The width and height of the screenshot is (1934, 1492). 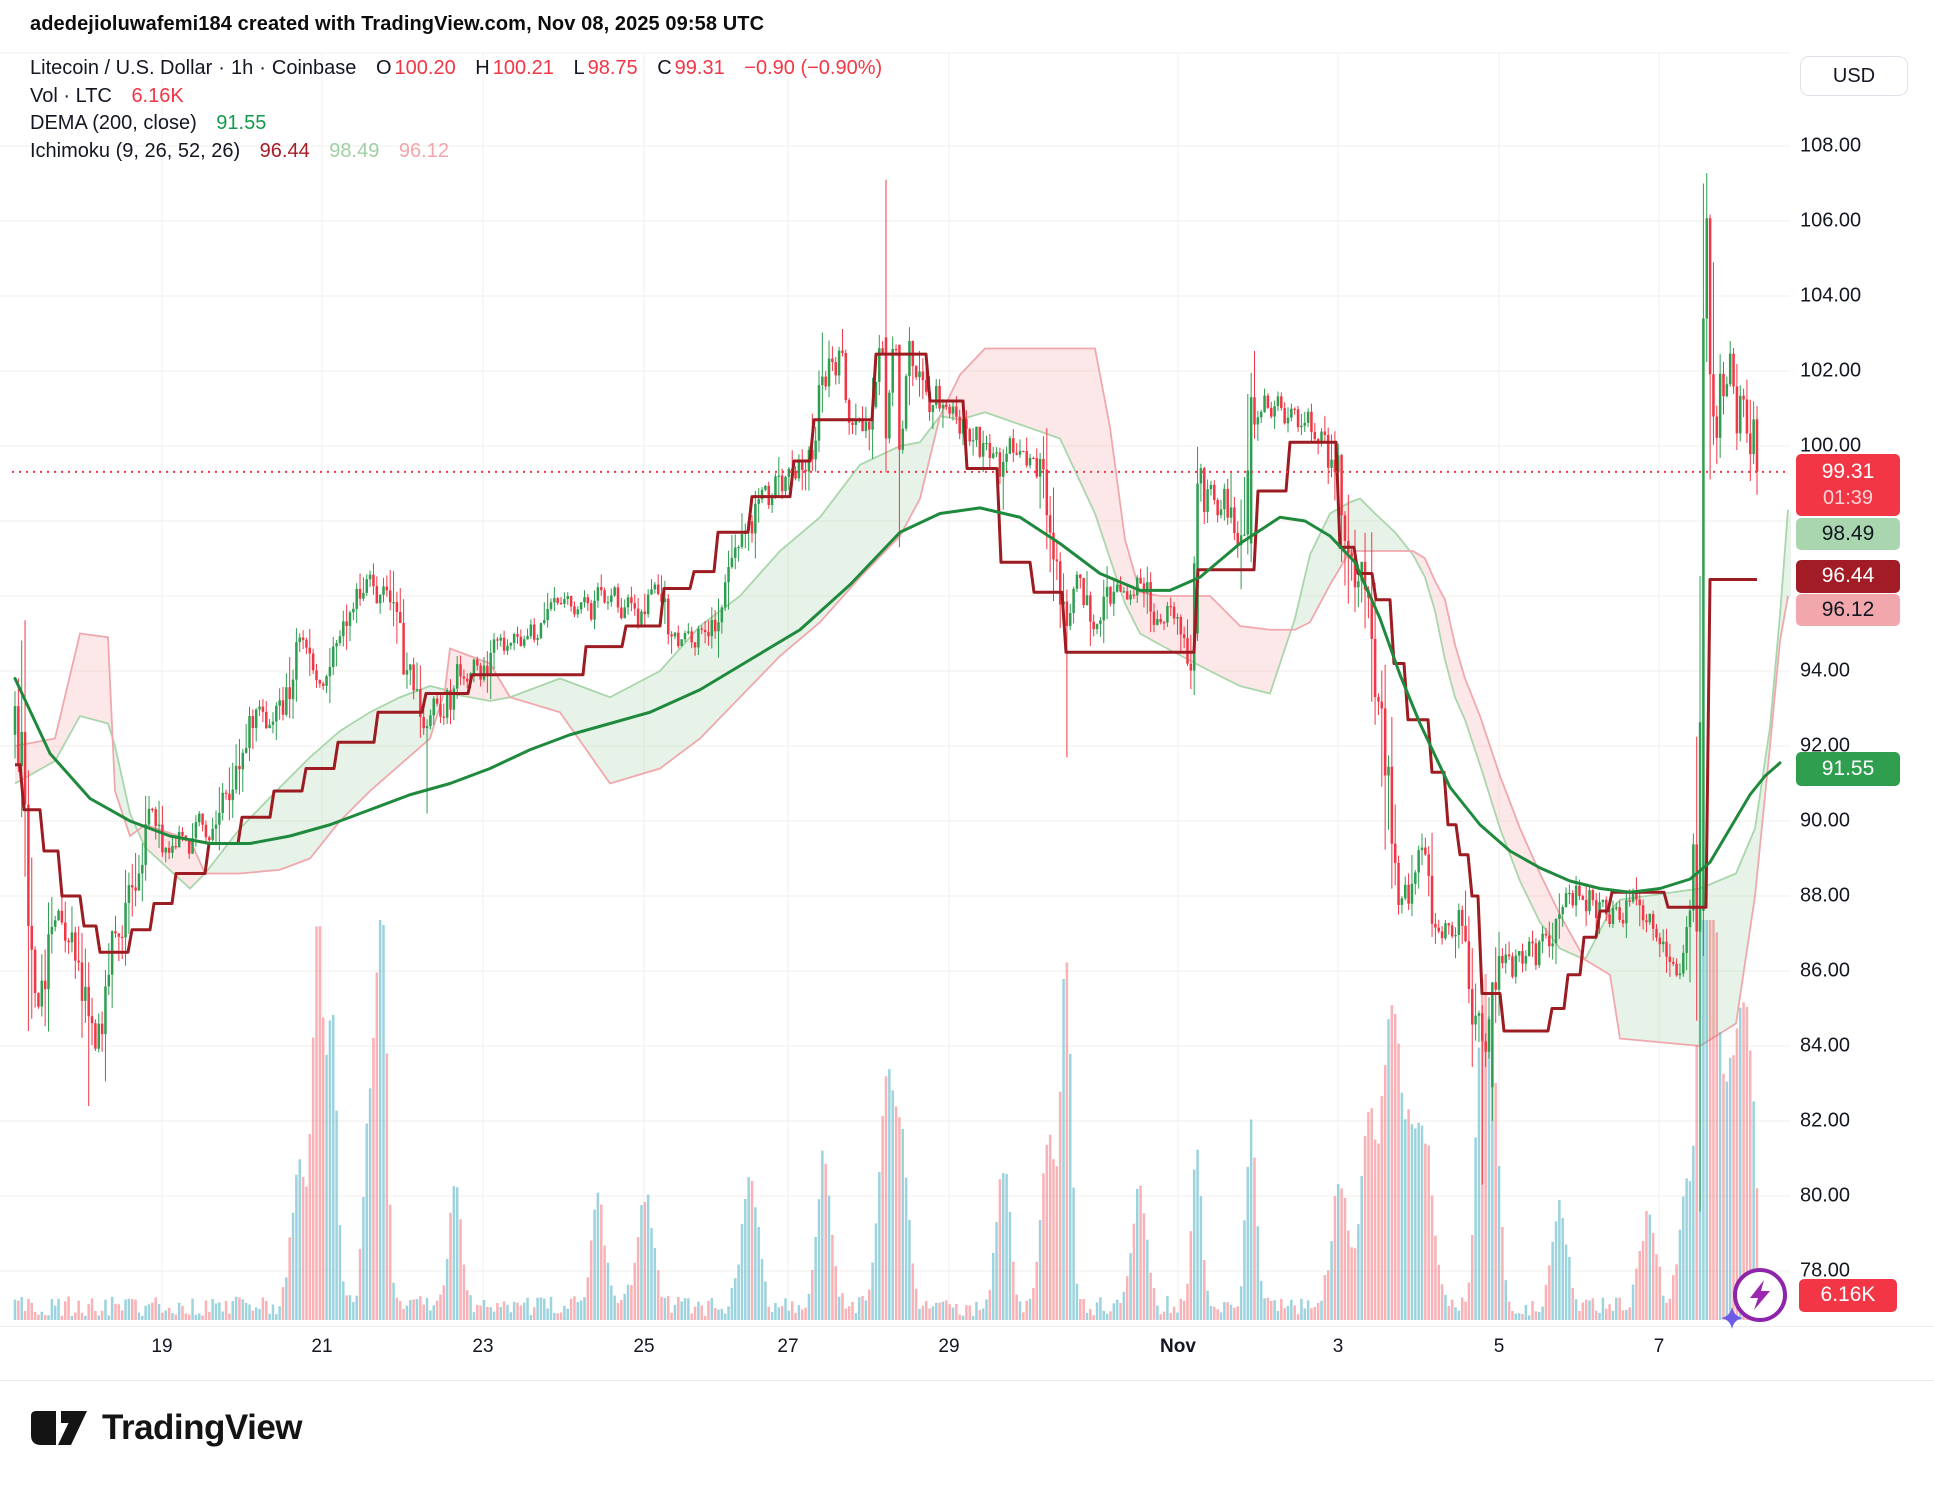 I want to click on price-axis-label: 100.00, so click(x=1831, y=445).